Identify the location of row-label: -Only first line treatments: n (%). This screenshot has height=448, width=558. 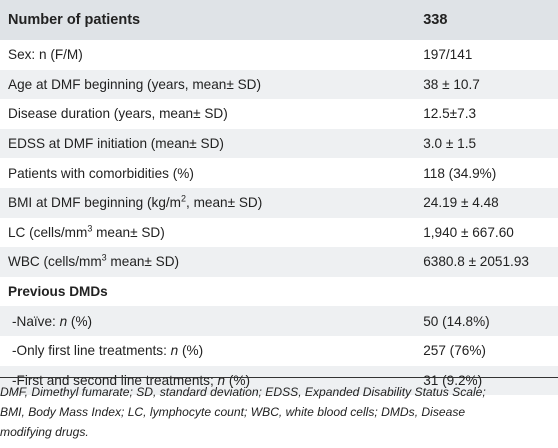
(211, 351).